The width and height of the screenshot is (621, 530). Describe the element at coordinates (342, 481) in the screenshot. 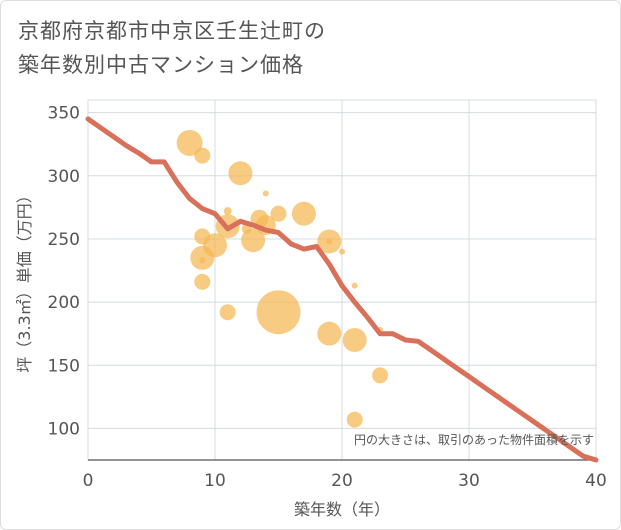

I see `x-tick-label: 20` at that location.